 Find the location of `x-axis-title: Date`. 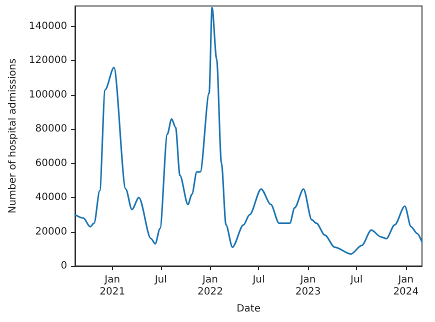

x-axis-title: Date is located at coordinates (248, 309).